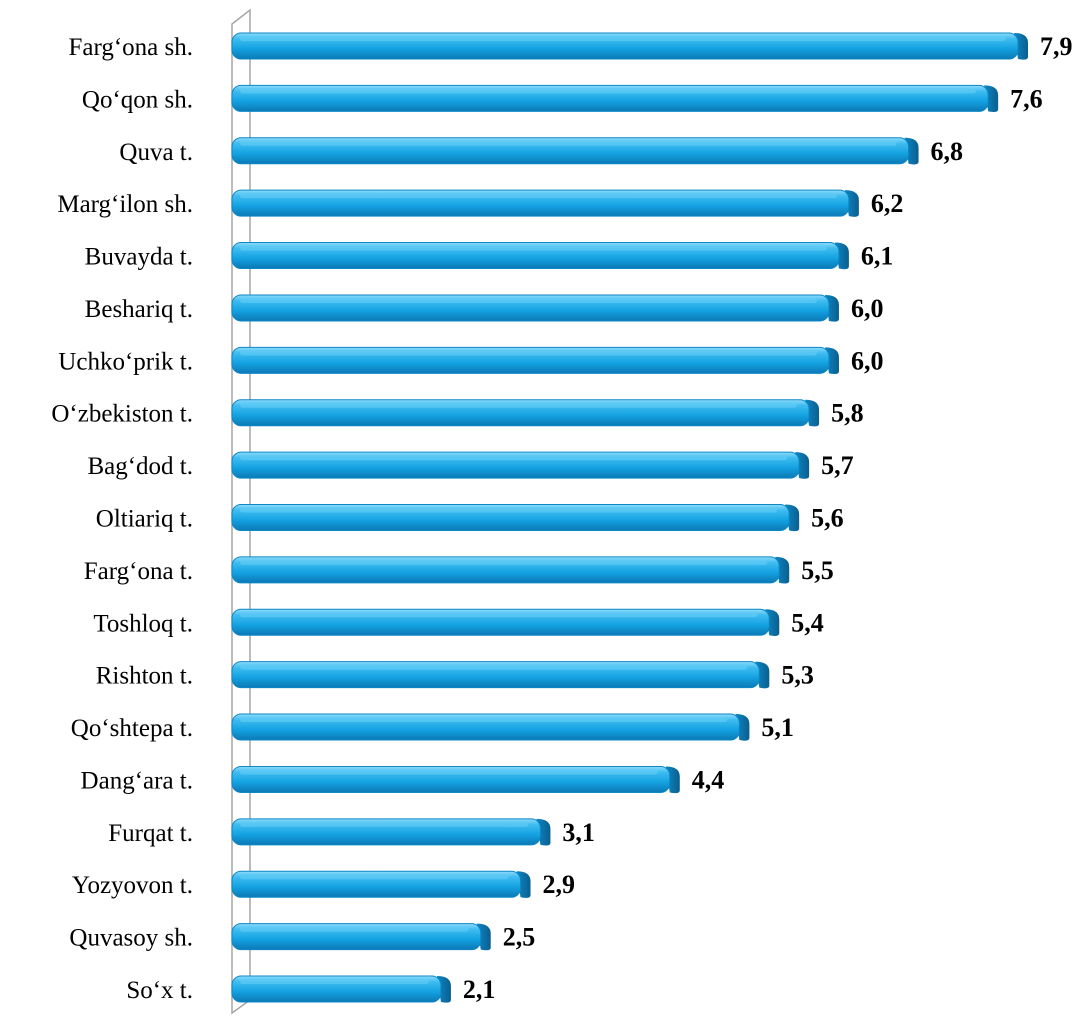  What do you see at coordinates (137, 99) in the screenshot?
I see `category-label: Qo‘qon sh.` at bounding box center [137, 99].